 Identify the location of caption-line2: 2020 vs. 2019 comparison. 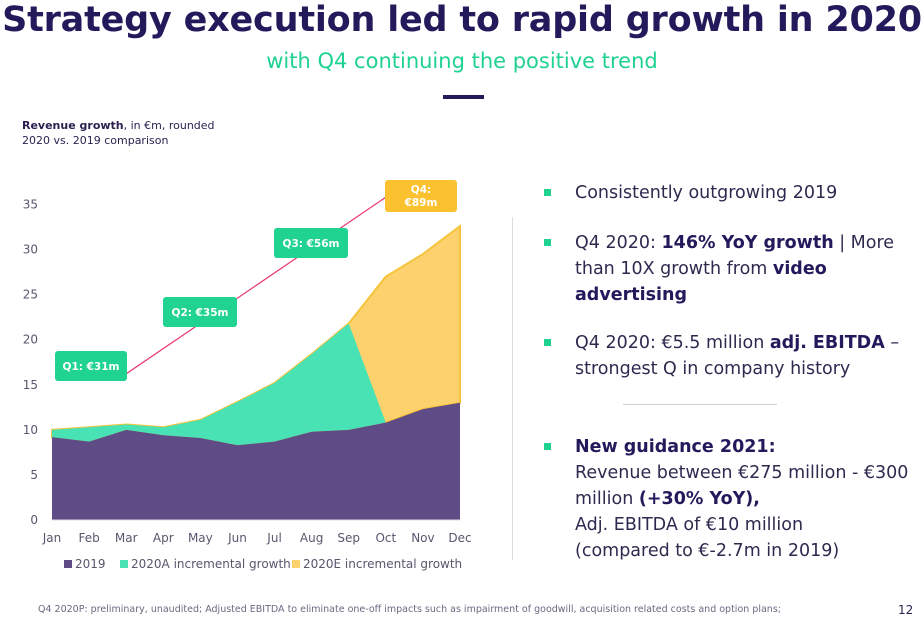
(95, 140).